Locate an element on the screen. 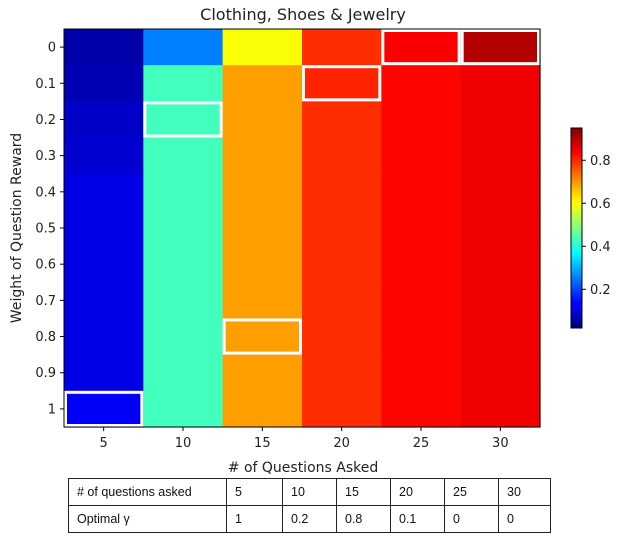  y-tick-label: 0 is located at coordinates (52, 48).